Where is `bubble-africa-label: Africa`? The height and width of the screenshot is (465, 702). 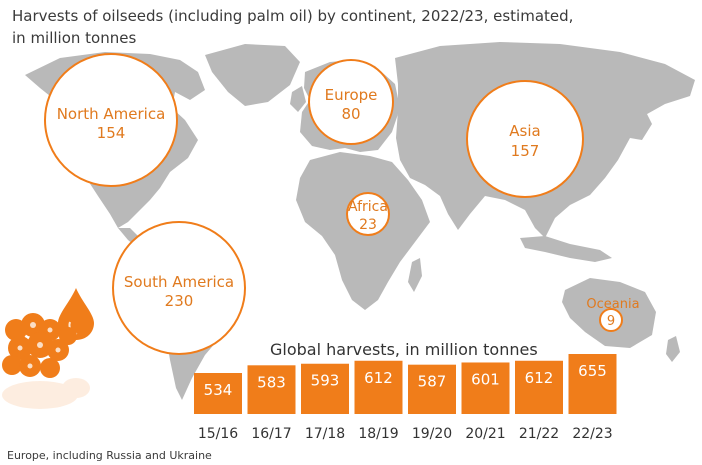
bubble-africa-label: Africa is located at coordinates (368, 207).